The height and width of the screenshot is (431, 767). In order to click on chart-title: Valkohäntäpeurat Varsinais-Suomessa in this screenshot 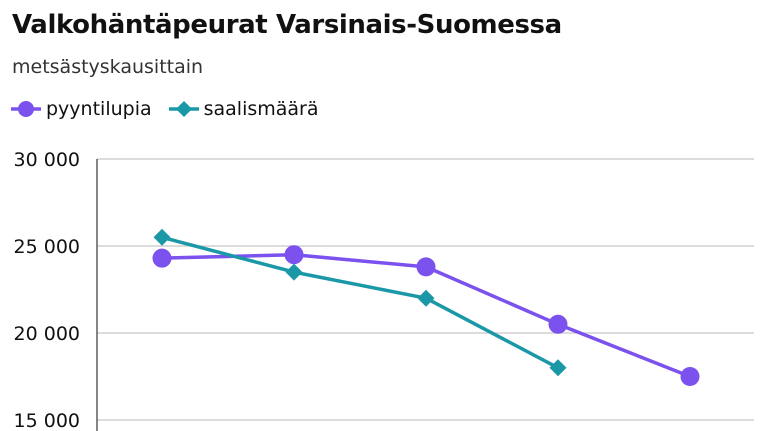, I will do `click(287, 25)`.